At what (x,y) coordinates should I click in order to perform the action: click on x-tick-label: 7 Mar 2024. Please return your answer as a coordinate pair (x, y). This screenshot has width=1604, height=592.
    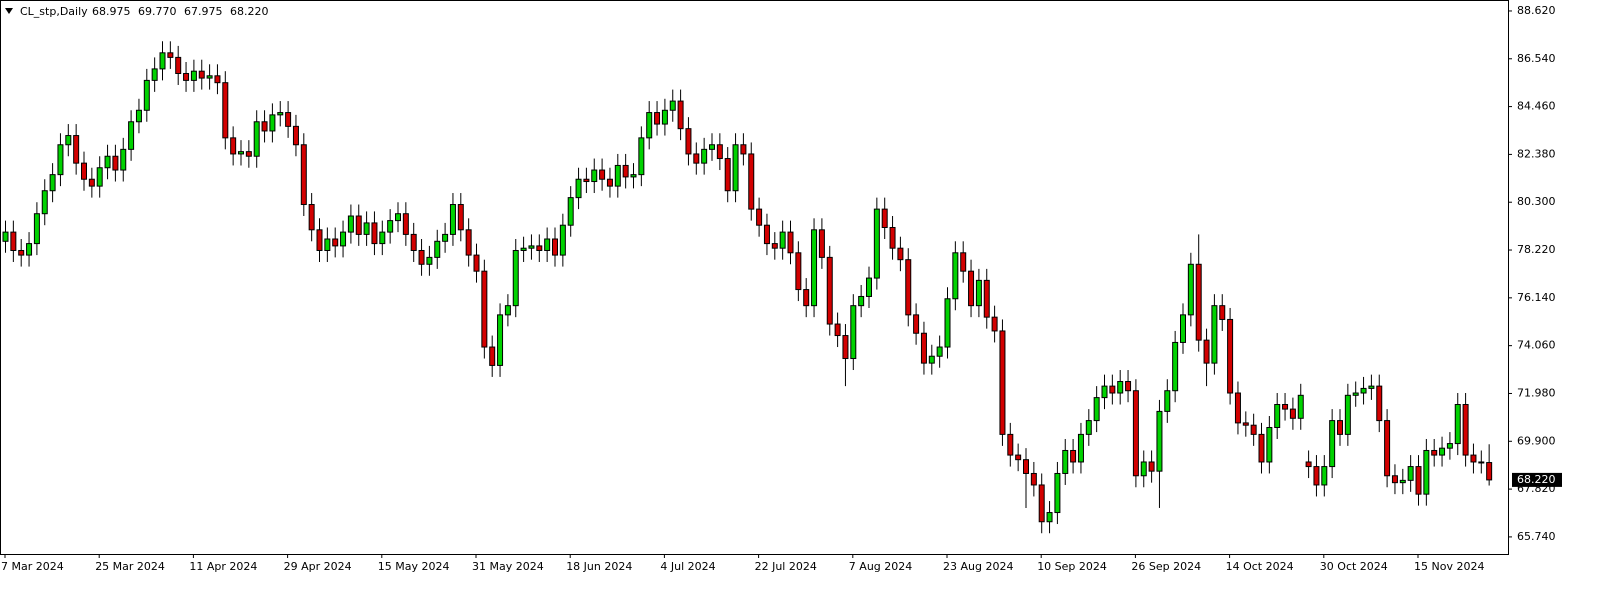
    Looking at the image, I should click on (32, 566).